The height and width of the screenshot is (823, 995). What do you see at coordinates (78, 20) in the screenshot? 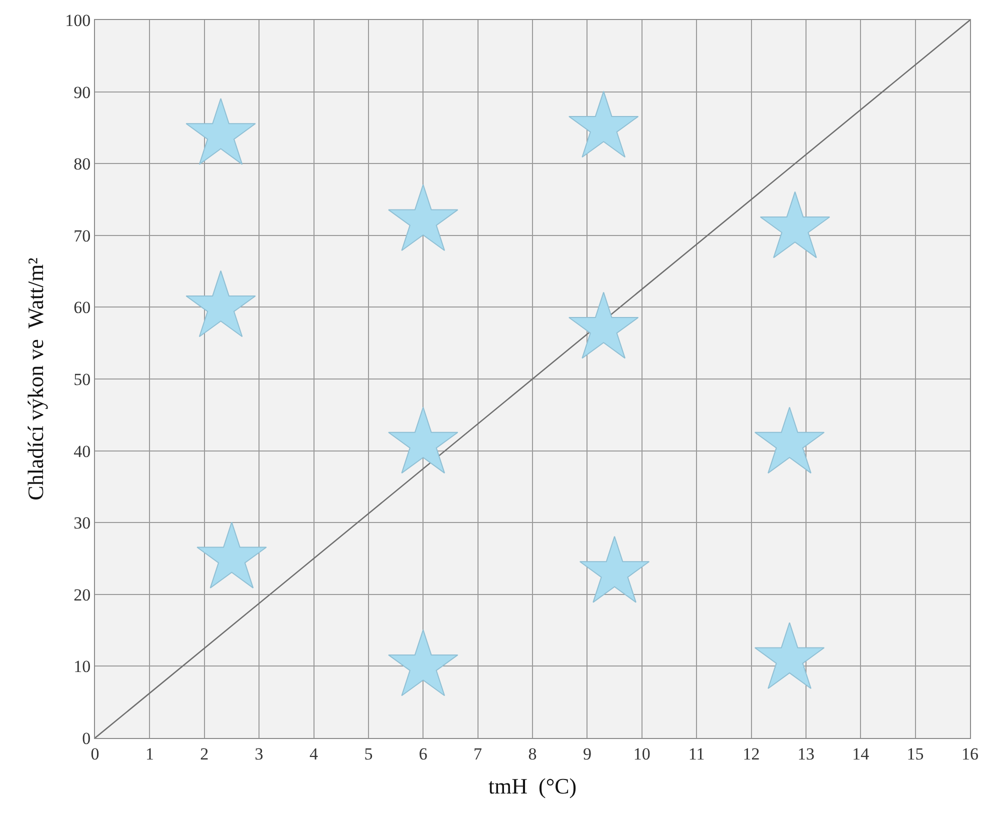
I see `y-tick-label: 100` at bounding box center [78, 20].